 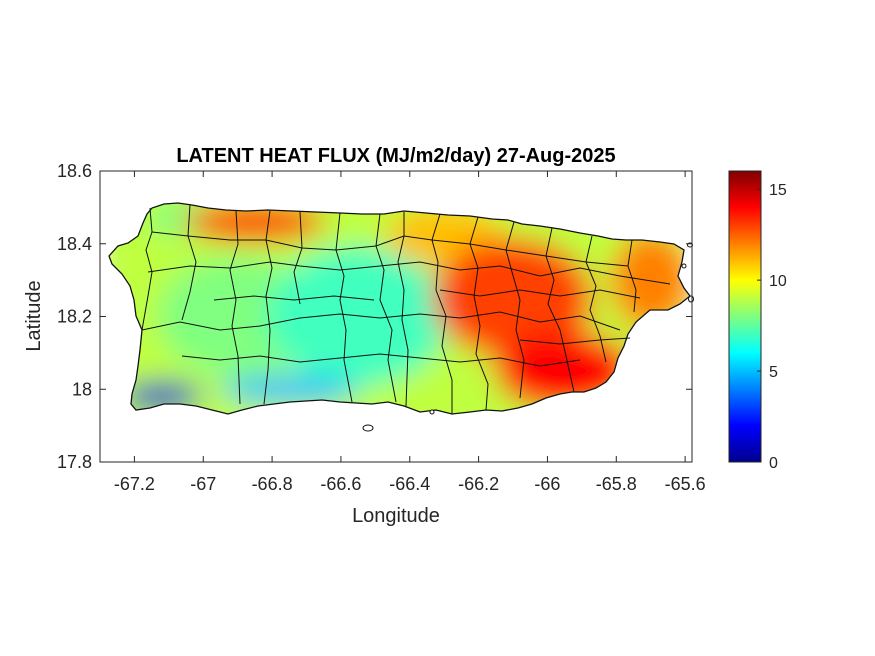 I want to click on x-tick-label: -66.2, so click(x=478, y=484).